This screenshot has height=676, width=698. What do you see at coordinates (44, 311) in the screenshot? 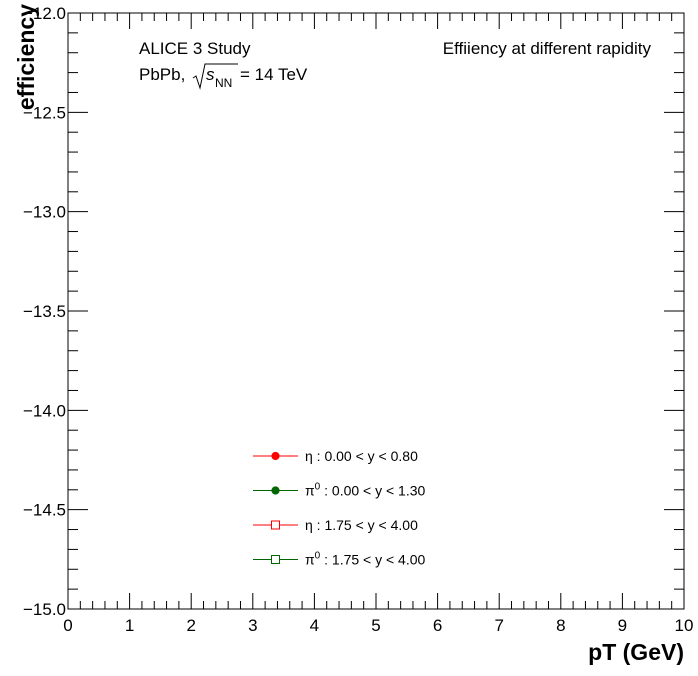
I see `y-tick-label: −13.5` at bounding box center [44, 311].